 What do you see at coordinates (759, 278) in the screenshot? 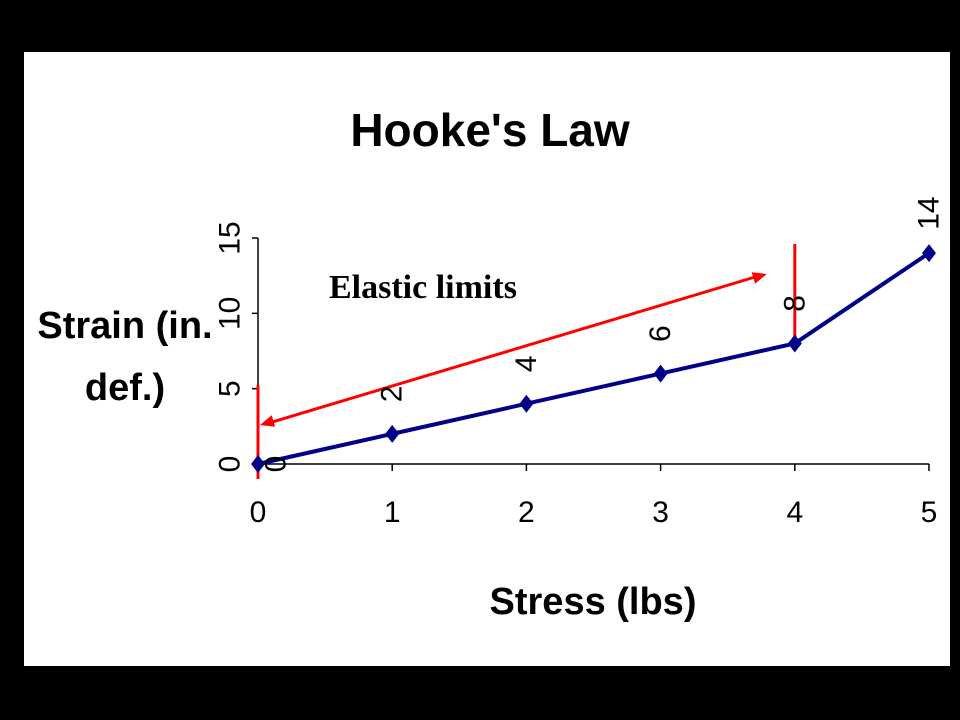
I see `arrowhead-right` at bounding box center [759, 278].